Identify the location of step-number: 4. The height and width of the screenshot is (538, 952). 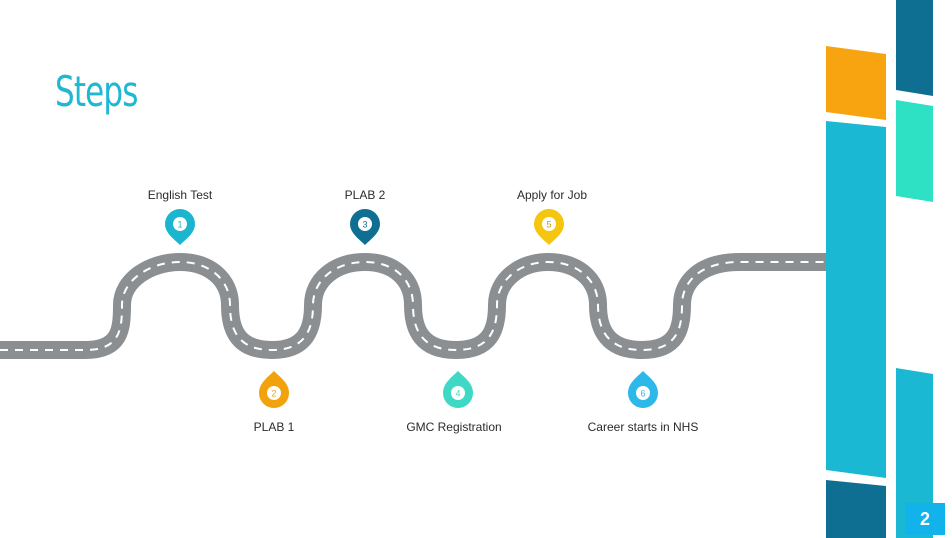
(457, 394).